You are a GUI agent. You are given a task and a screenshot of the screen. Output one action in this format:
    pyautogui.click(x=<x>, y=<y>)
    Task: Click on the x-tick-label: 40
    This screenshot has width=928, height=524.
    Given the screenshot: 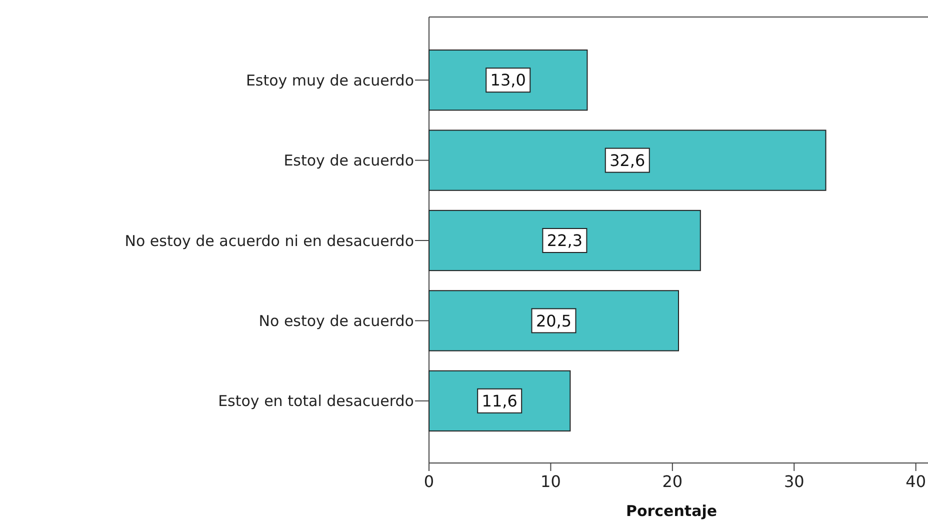 What is the action you would take?
    pyautogui.click(x=916, y=481)
    